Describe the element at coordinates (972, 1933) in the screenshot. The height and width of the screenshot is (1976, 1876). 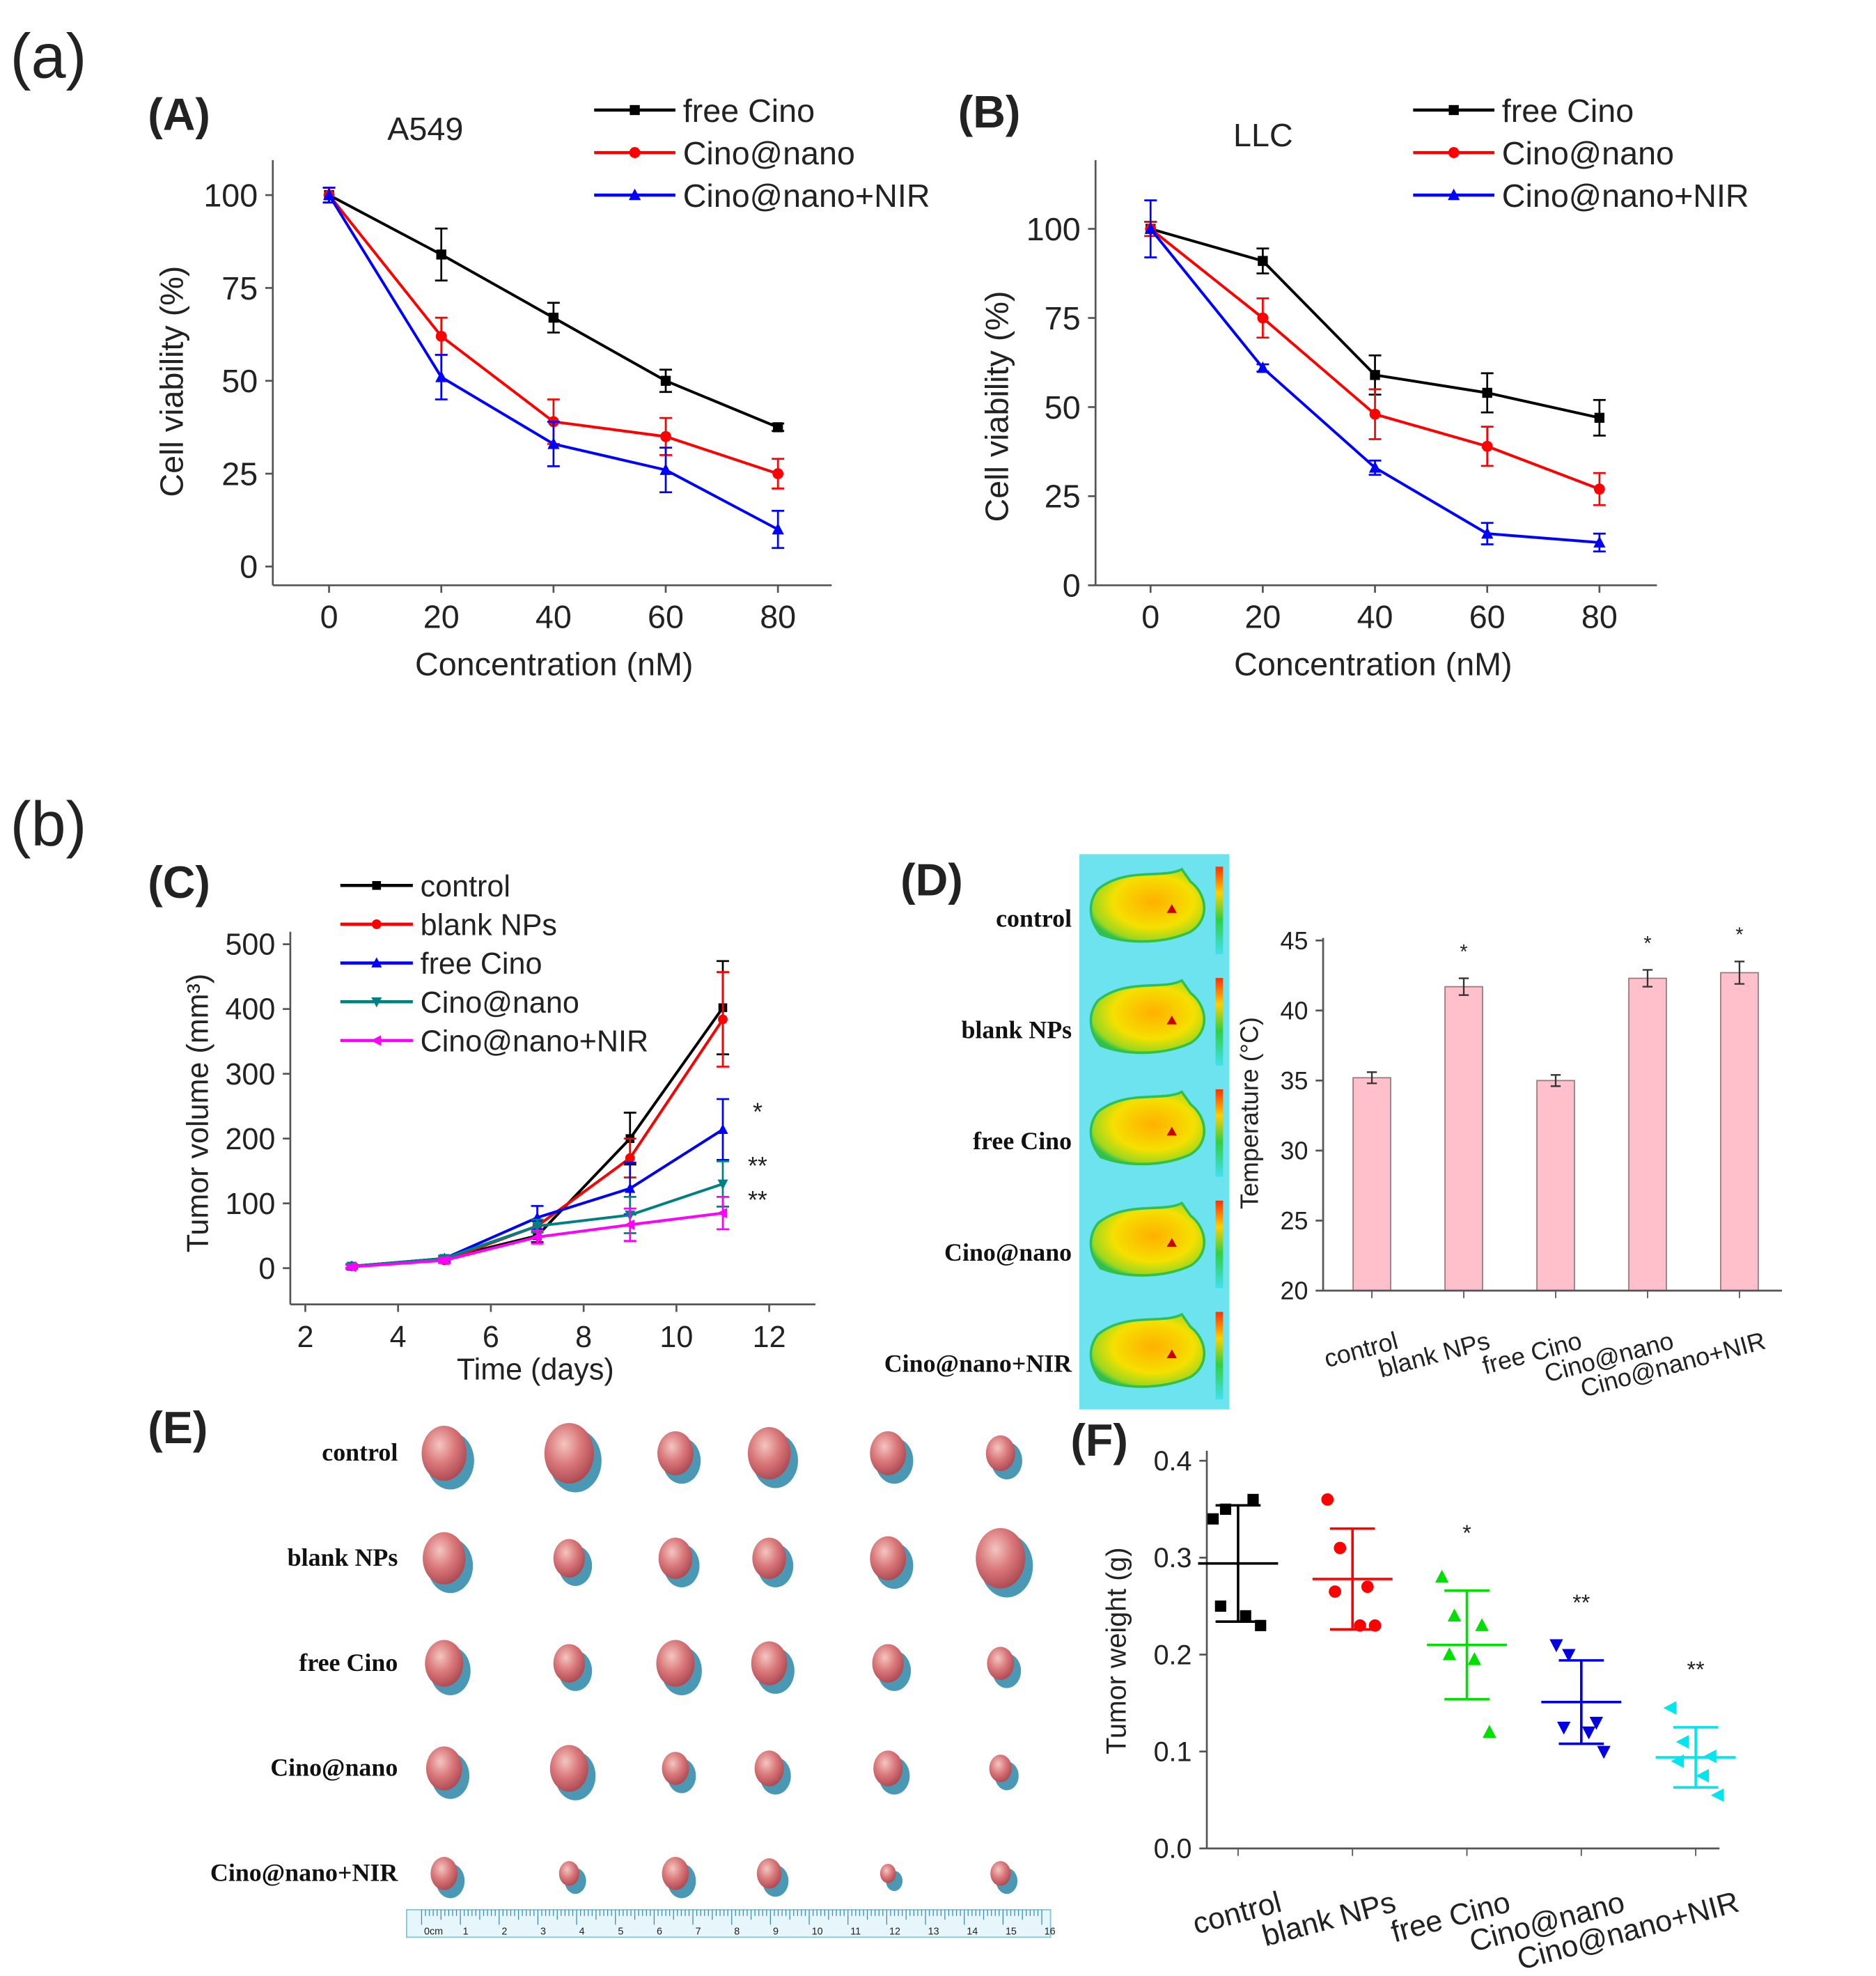
I see `ruler-label: 14` at that location.